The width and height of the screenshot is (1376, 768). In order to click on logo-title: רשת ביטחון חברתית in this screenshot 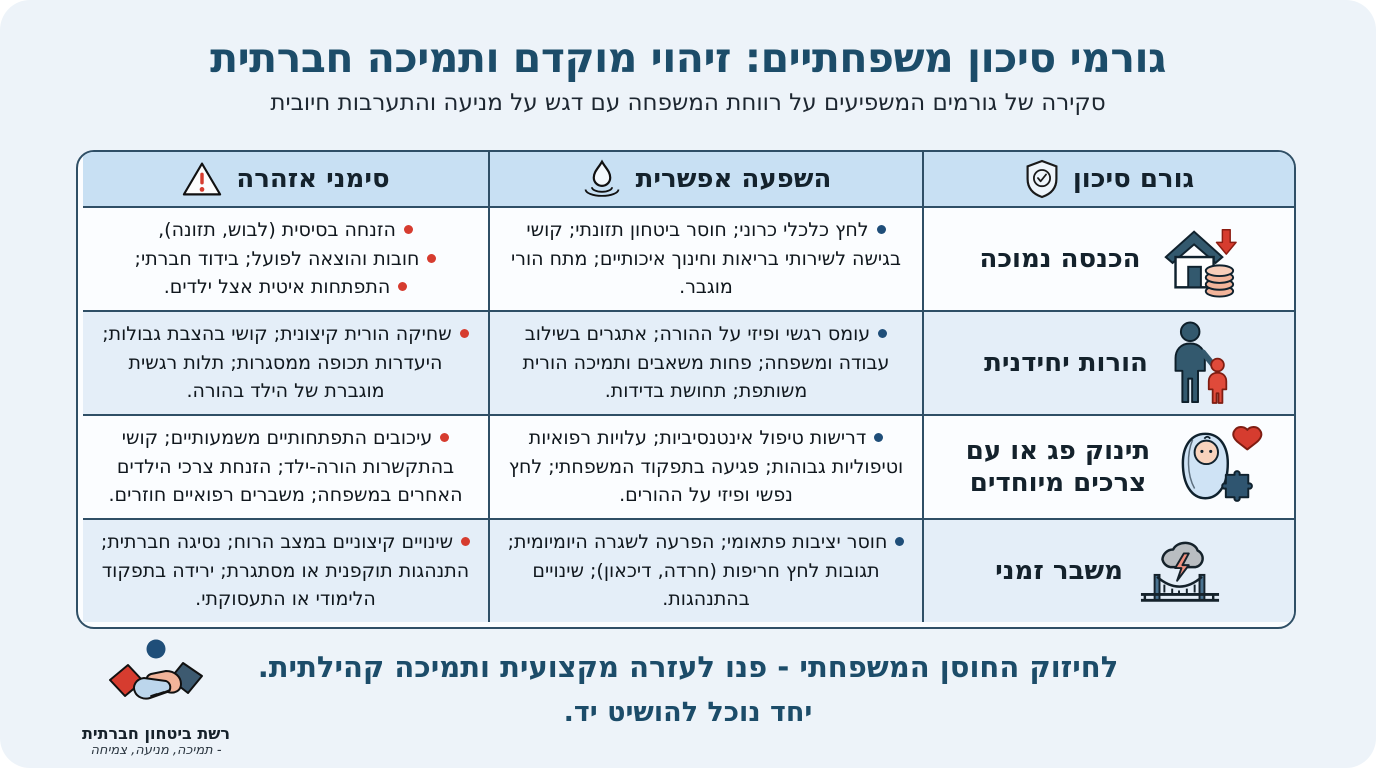, I will do `click(156, 733)`.